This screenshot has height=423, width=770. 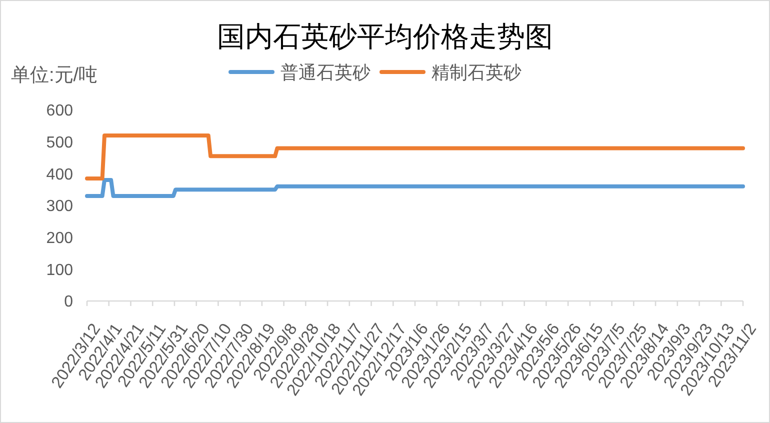 What do you see at coordinates (59, 270) in the screenshot?
I see `ytick-label: 100` at bounding box center [59, 270].